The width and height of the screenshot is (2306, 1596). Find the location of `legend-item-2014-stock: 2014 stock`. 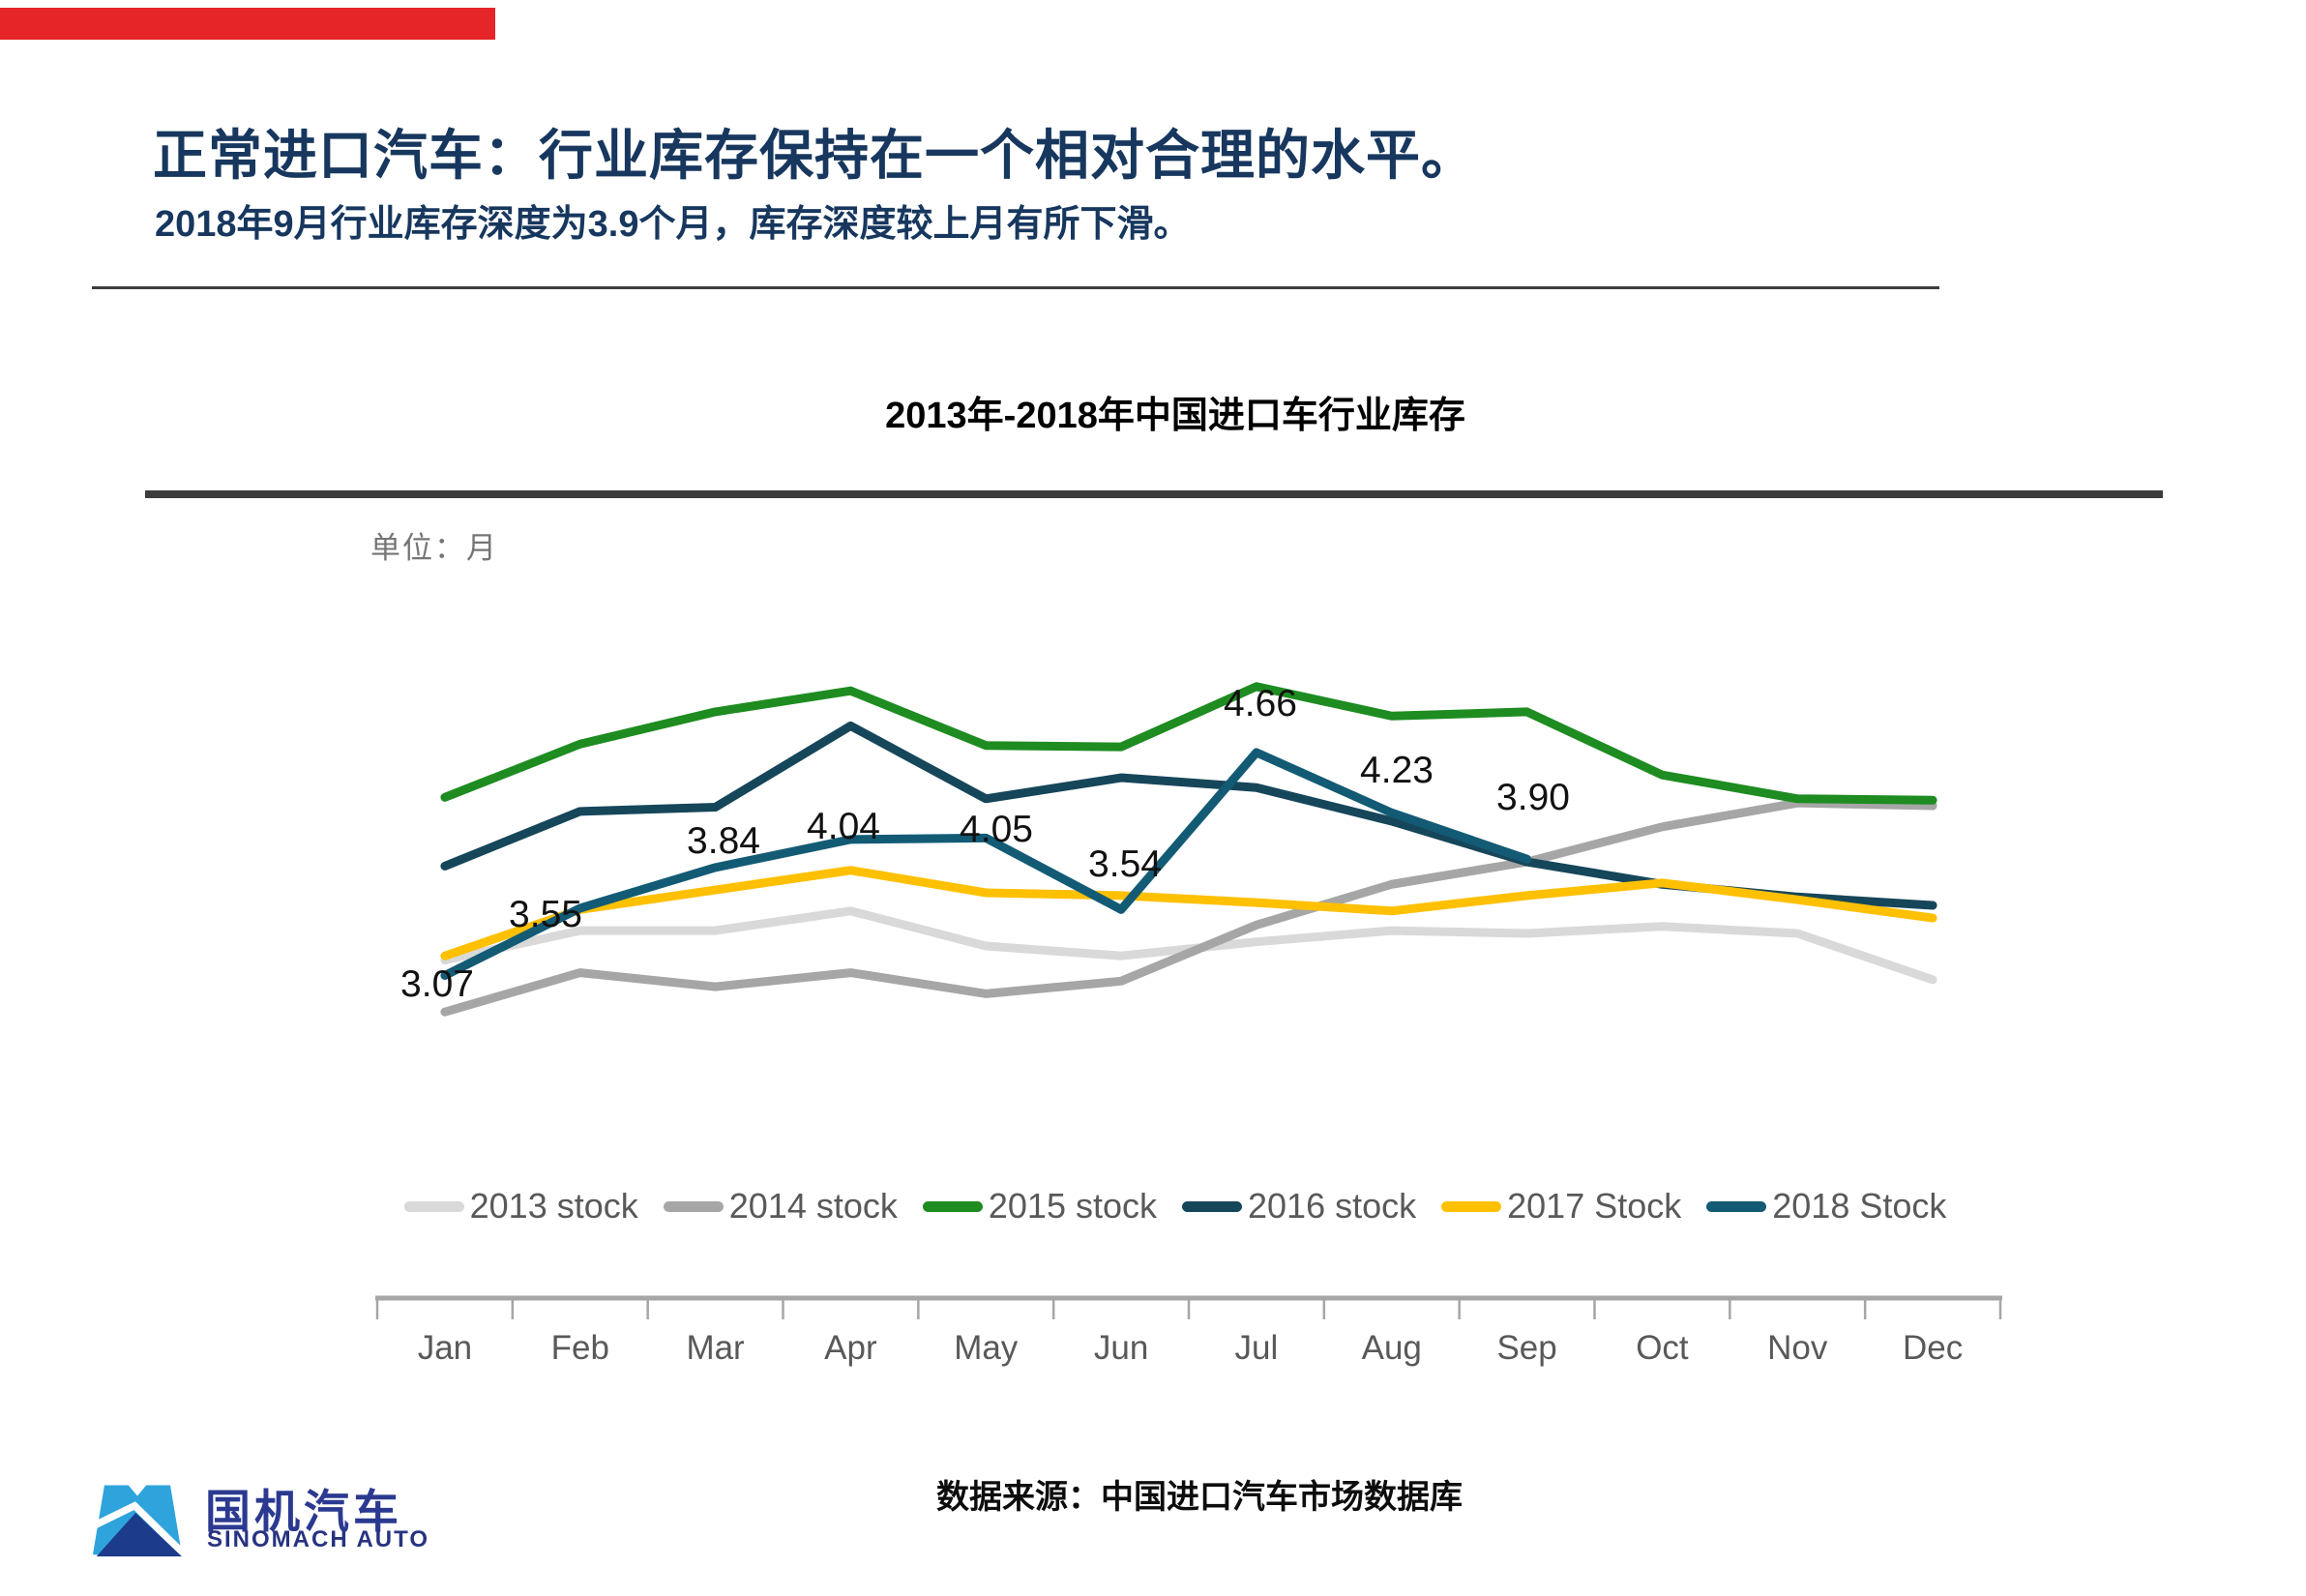

legend-item-2014-stock: 2014 stock is located at coordinates (780, 1206).